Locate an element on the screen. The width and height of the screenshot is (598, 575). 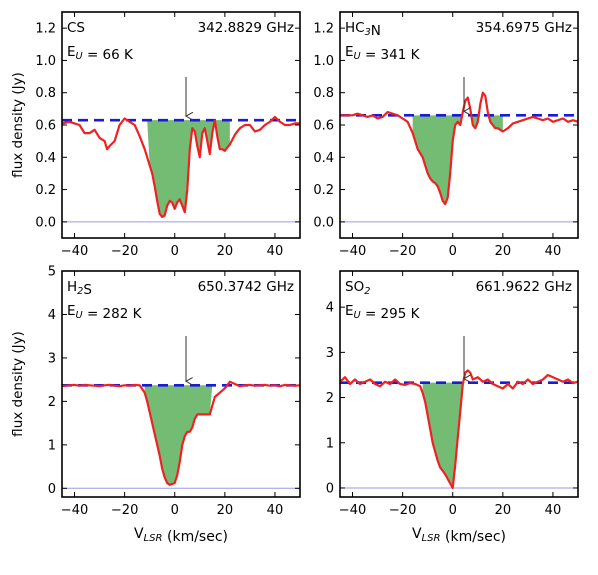
molecule-label: SO2 is located at coordinates (357, 288).